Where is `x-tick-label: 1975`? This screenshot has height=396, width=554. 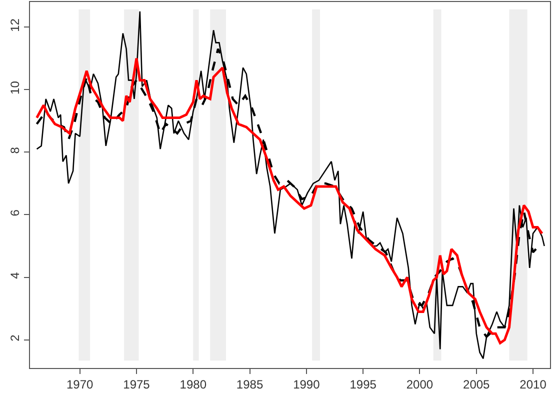
x-tick-label: 1975 is located at coordinates (136, 384).